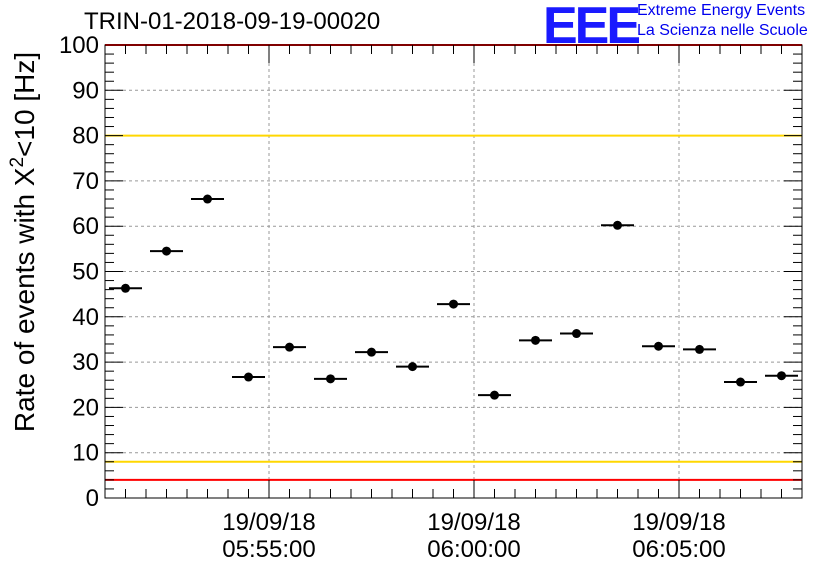 The width and height of the screenshot is (836, 572). I want to click on run-title: TRIN-01-2018-09-19-00020, so click(232, 21).